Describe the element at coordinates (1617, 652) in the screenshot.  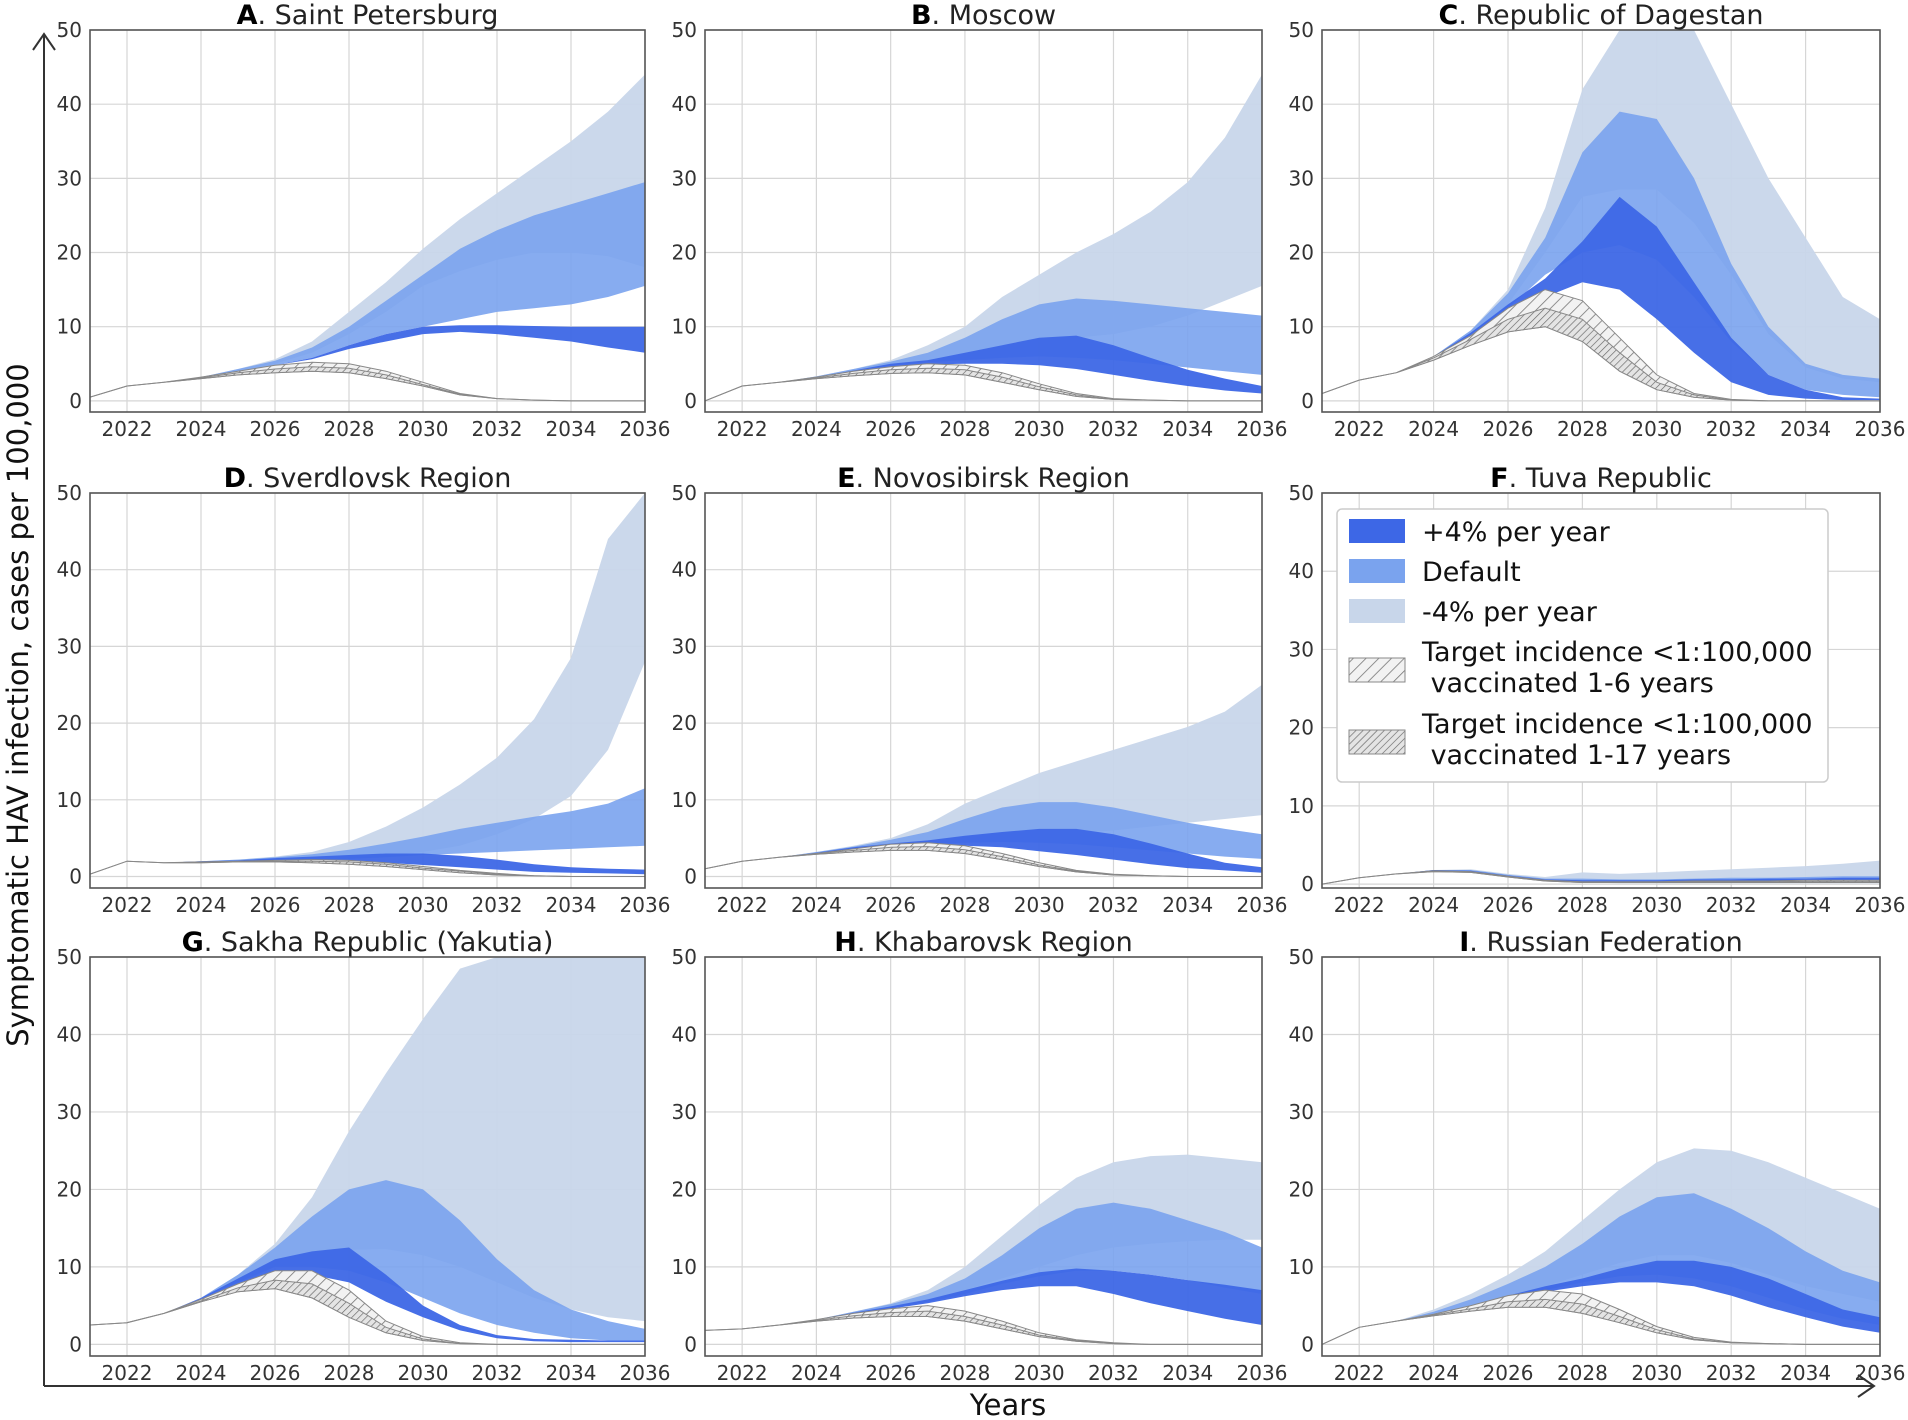
I see `legend-label-target-1-6-line1: Target incidence <1:100,000` at that location.